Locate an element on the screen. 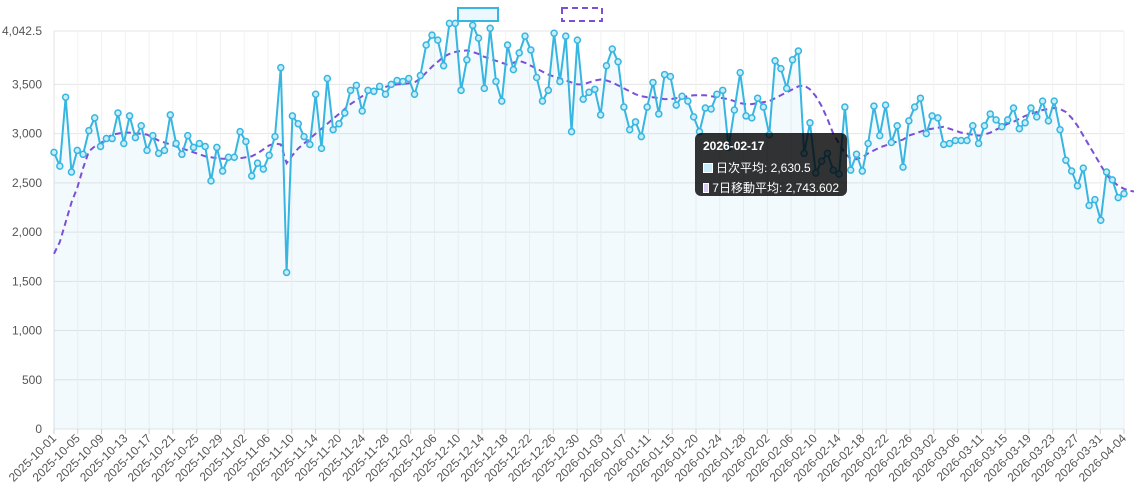 The width and height of the screenshot is (1134, 500). tooltip-row-daily: 日次平均: 2,630.5 is located at coordinates (771, 167).